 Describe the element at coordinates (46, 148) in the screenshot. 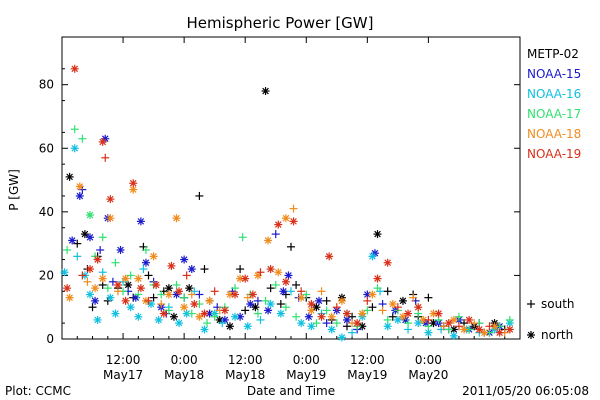

I see `y-tick-label: 60` at that location.